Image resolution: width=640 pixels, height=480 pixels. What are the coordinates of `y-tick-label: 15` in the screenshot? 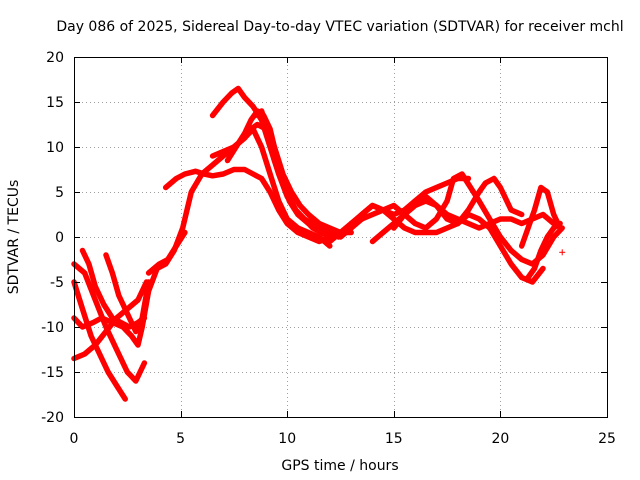 It's located at (55, 103).